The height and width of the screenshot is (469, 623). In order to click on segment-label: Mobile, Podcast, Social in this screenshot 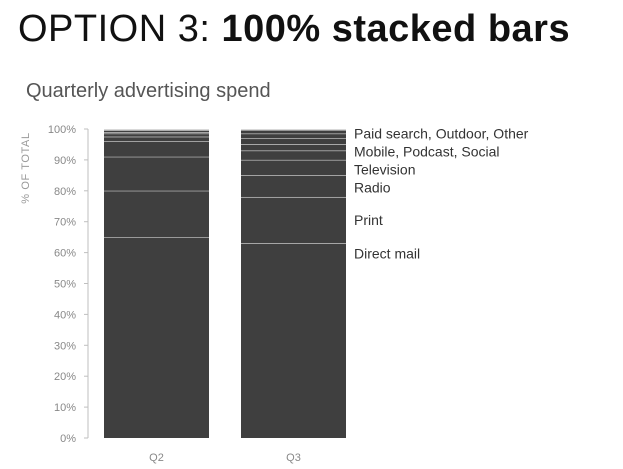, I will do `click(427, 152)`.